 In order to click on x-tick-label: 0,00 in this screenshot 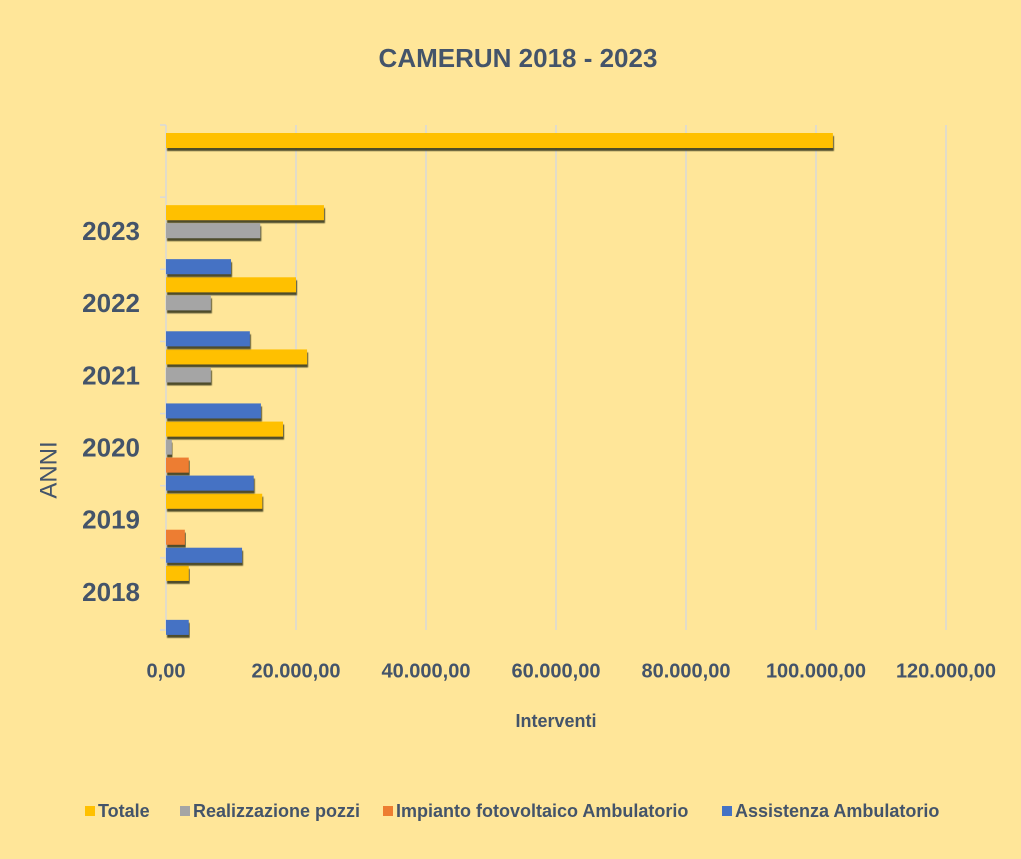, I will do `click(166, 671)`.